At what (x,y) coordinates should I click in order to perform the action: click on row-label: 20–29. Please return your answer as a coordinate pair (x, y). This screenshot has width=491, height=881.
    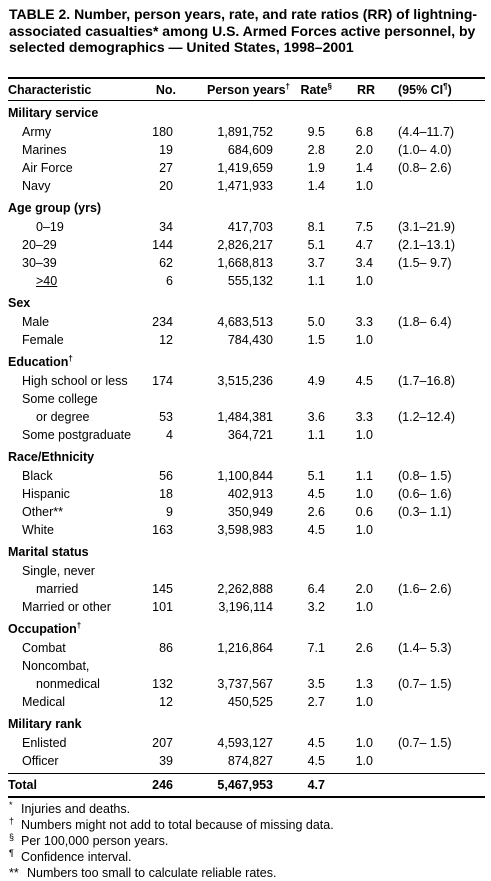
    Looking at the image, I should click on (39, 245).